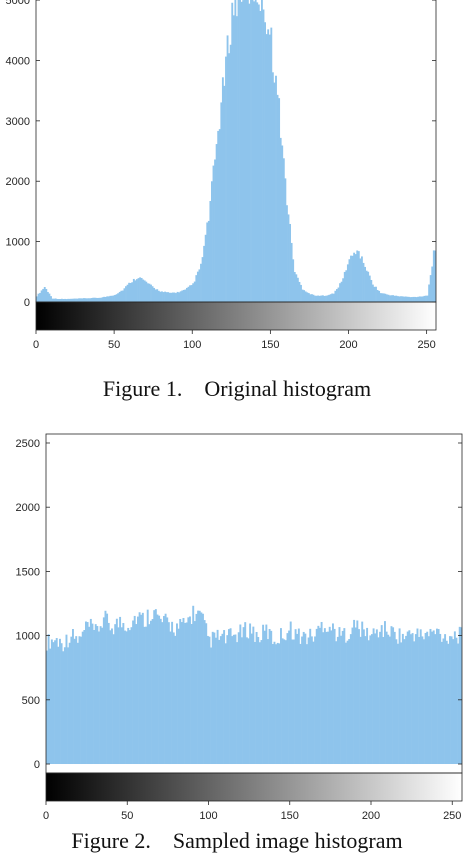  I want to click on x-tick-label: 200, so click(348, 345).